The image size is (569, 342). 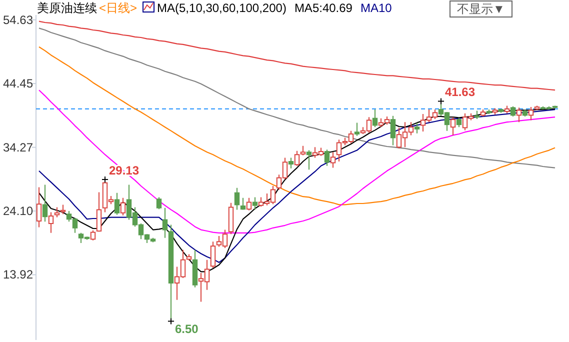 I want to click on chart-title: 美原油连续, so click(x=67, y=8).